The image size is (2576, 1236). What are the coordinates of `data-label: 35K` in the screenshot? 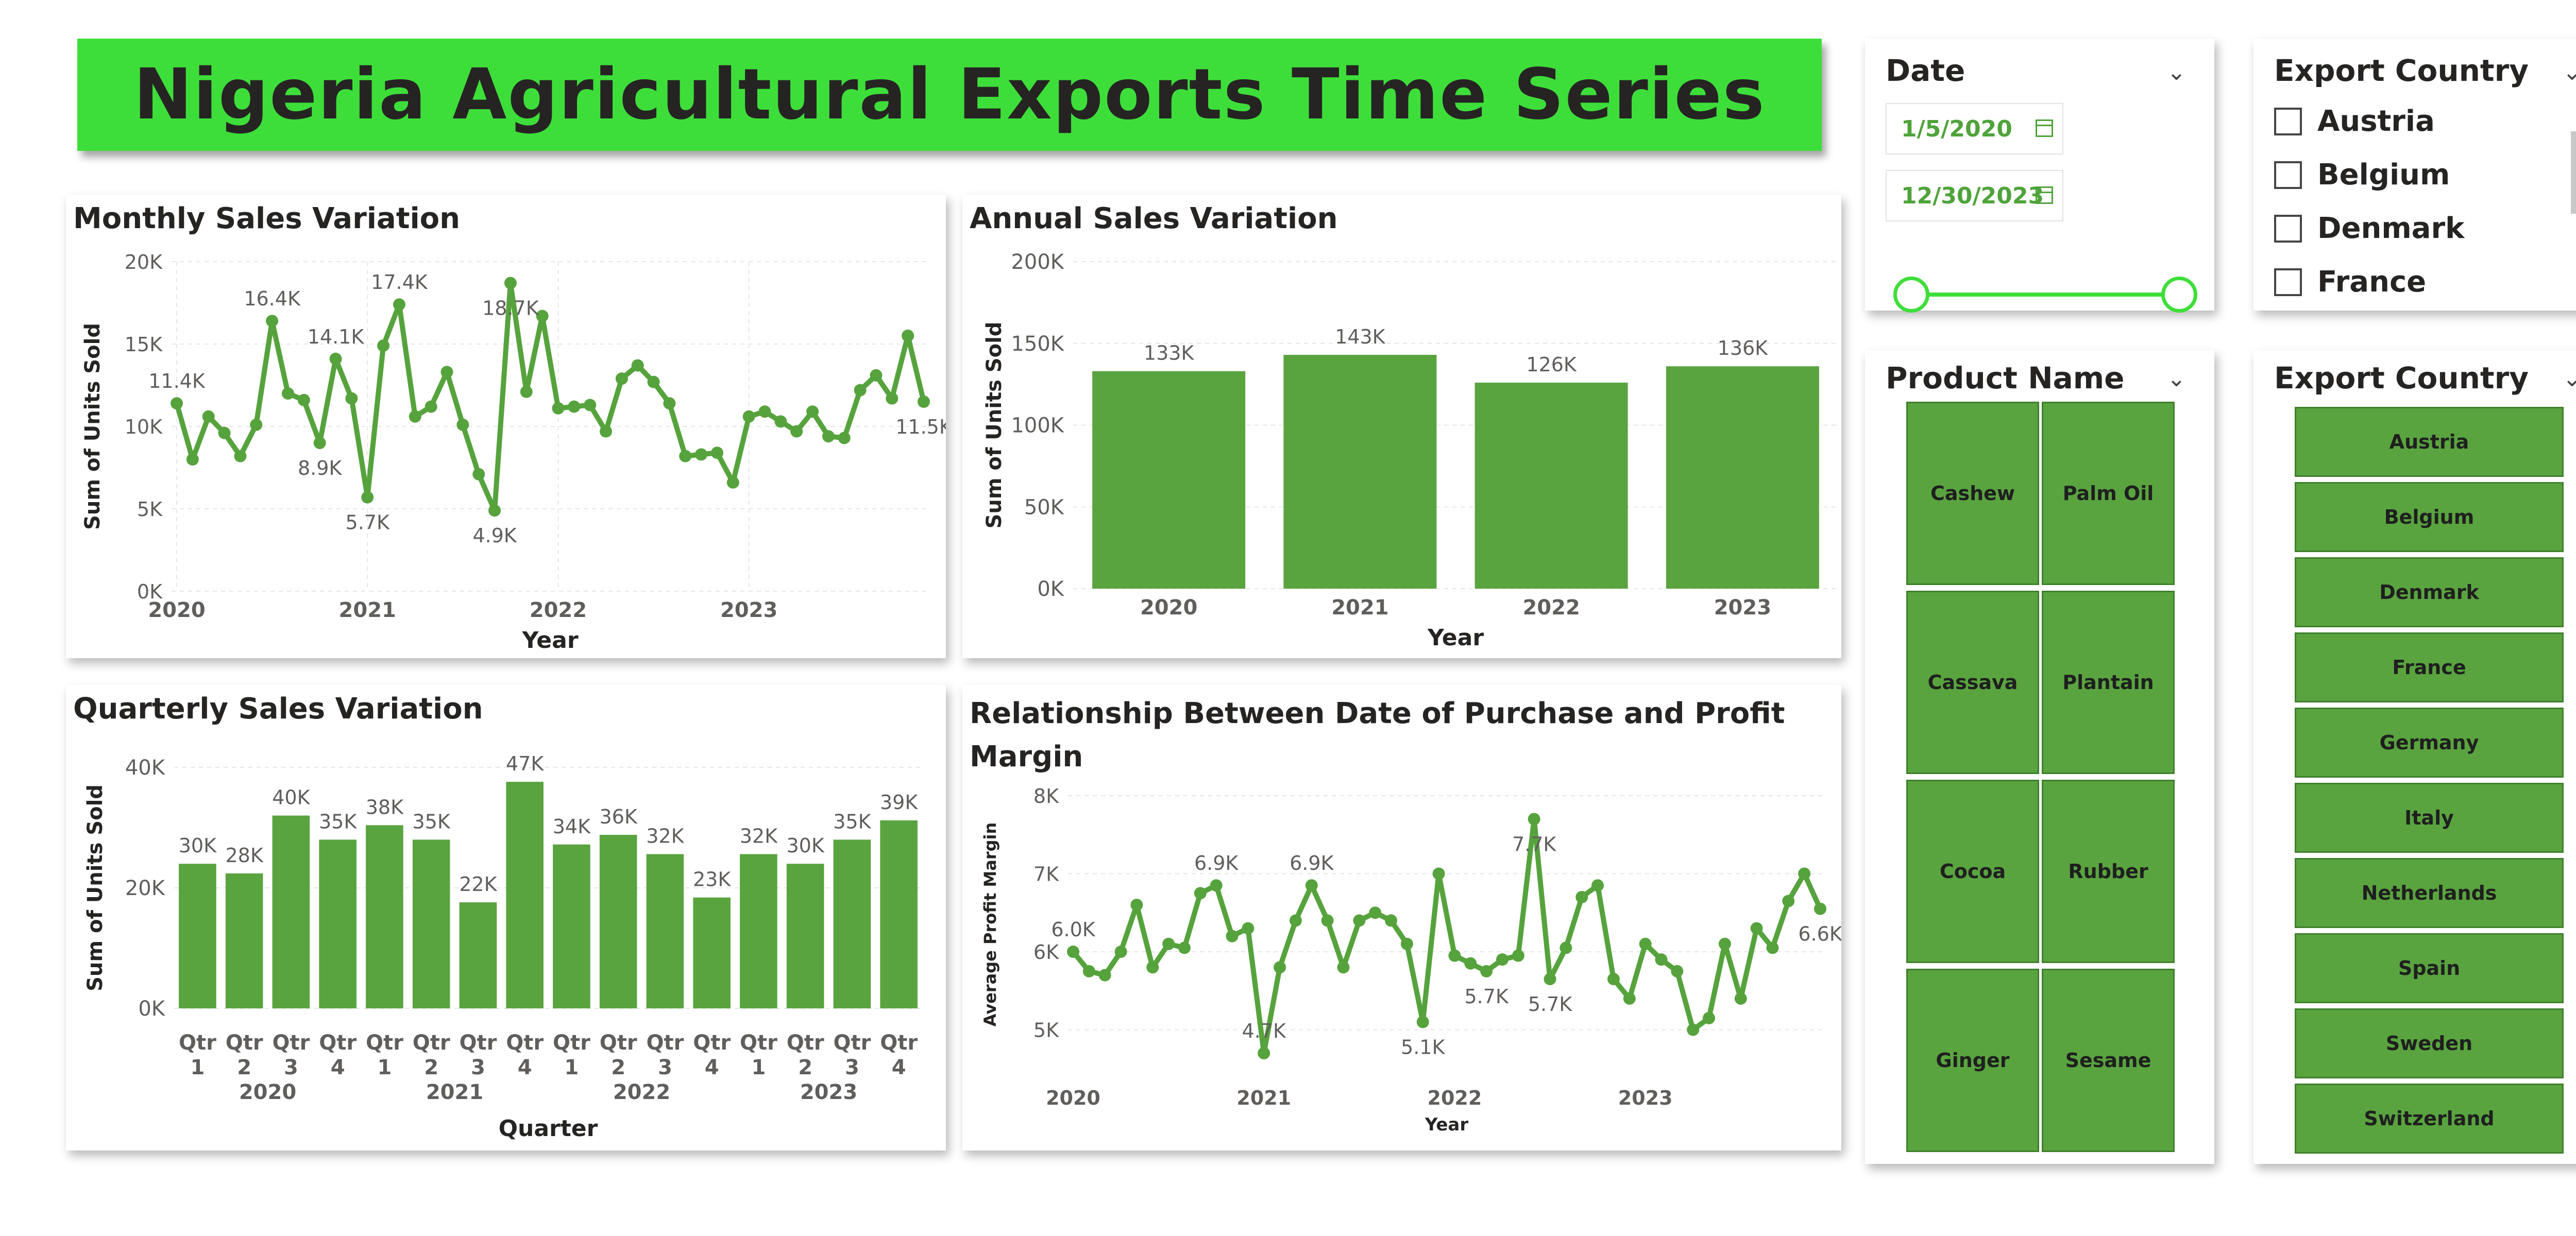 It's located at (431, 821).